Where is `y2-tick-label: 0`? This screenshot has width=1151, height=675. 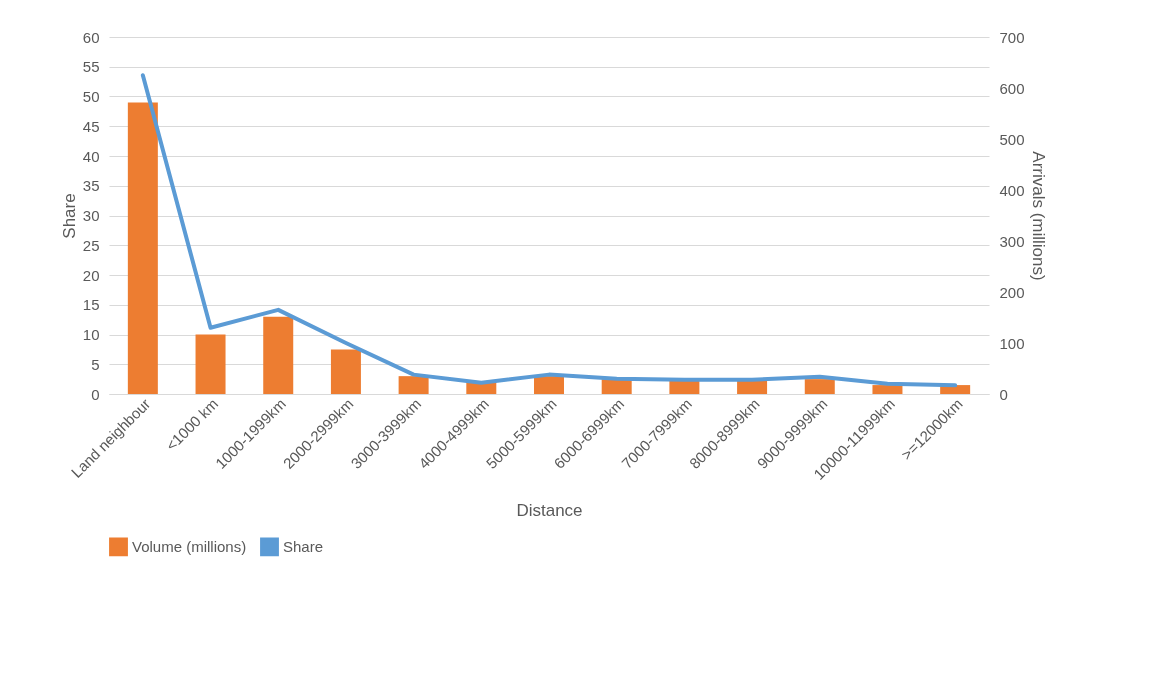
y2-tick-label: 0 is located at coordinates (1003, 394).